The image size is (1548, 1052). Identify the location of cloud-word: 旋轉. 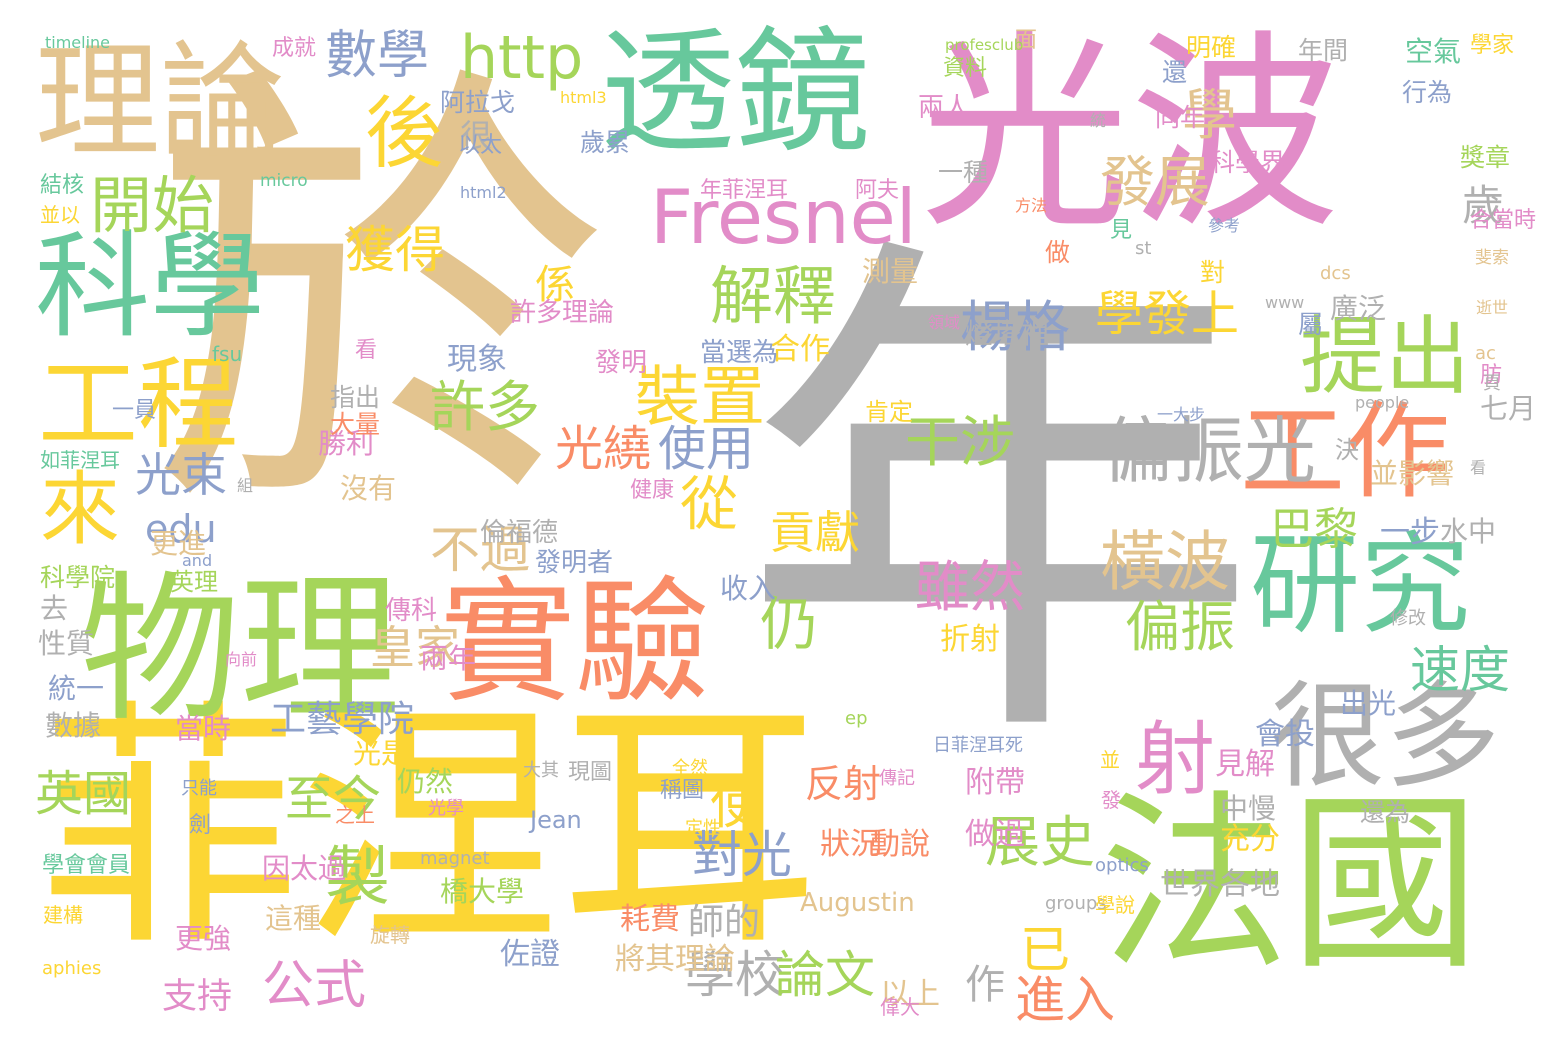
(390, 935).